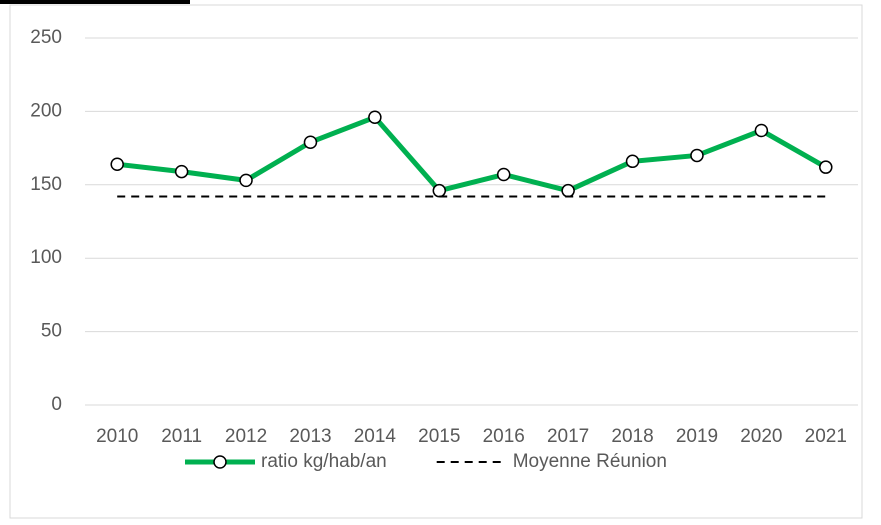 This screenshot has height=525, width=881. Describe the element at coordinates (439, 436) in the screenshot. I see `x-tick-label: 2015` at that location.